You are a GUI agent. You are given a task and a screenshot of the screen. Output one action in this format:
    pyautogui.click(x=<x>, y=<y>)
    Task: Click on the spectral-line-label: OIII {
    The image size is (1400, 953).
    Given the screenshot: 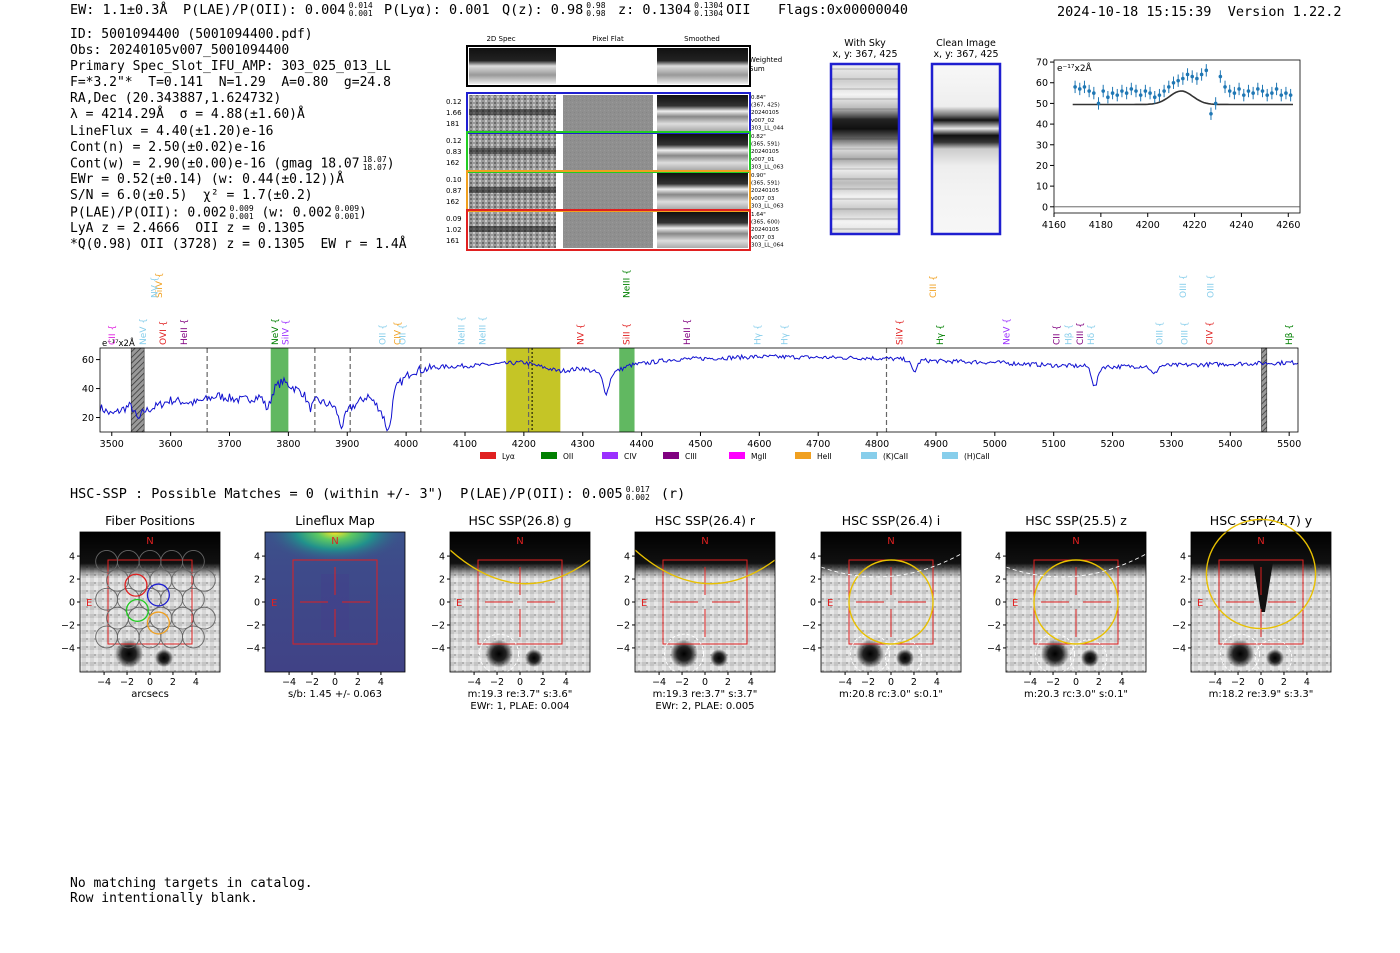 What is the action you would take?
    pyautogui.click(x=1211, y=286)
    